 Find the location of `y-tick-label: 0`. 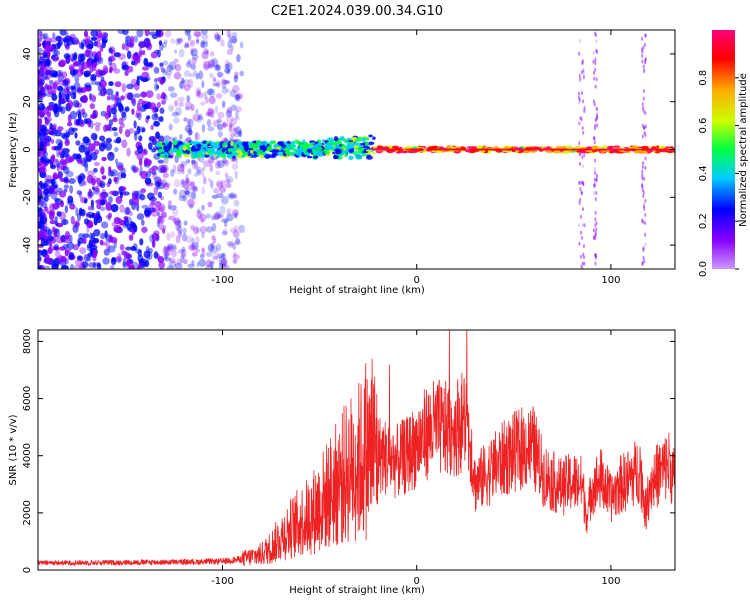

y-tick-label: 0 is located at coordinates (27, 570).